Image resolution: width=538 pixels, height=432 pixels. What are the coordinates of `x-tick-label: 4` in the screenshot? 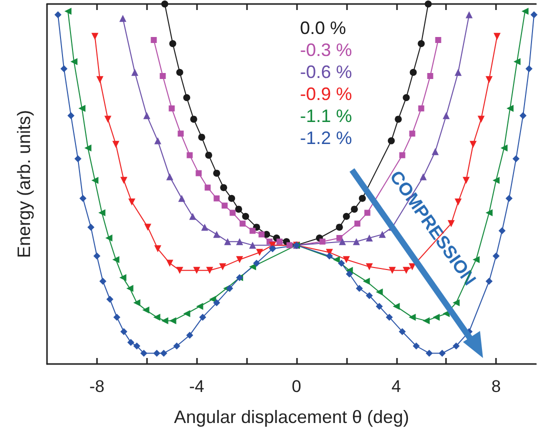 It's located at (397, 386).